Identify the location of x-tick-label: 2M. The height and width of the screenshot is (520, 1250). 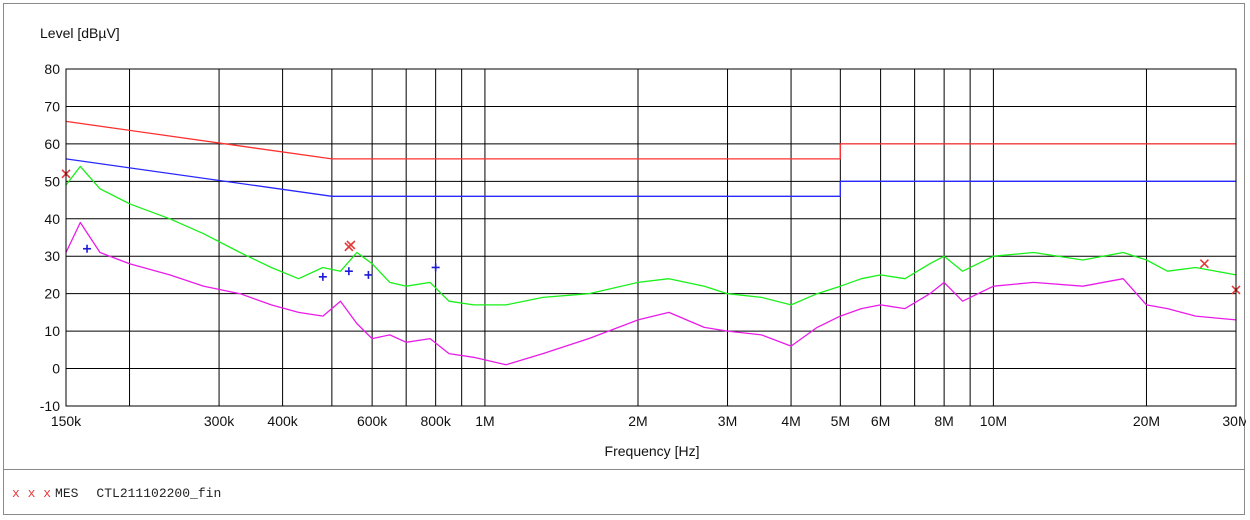
(637, 421).